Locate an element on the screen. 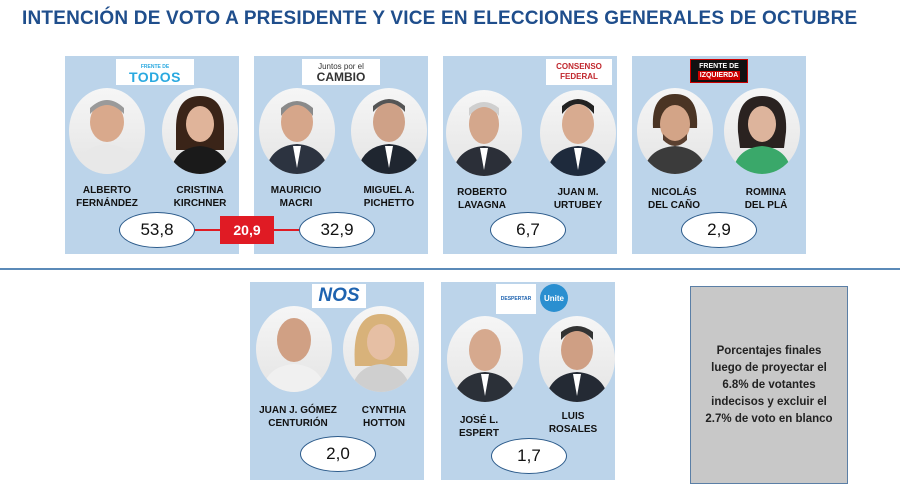 The width and height of the screenshot is (900, 492). candidate-name: LUIS ROSALES is located at coordinates (573, 423).